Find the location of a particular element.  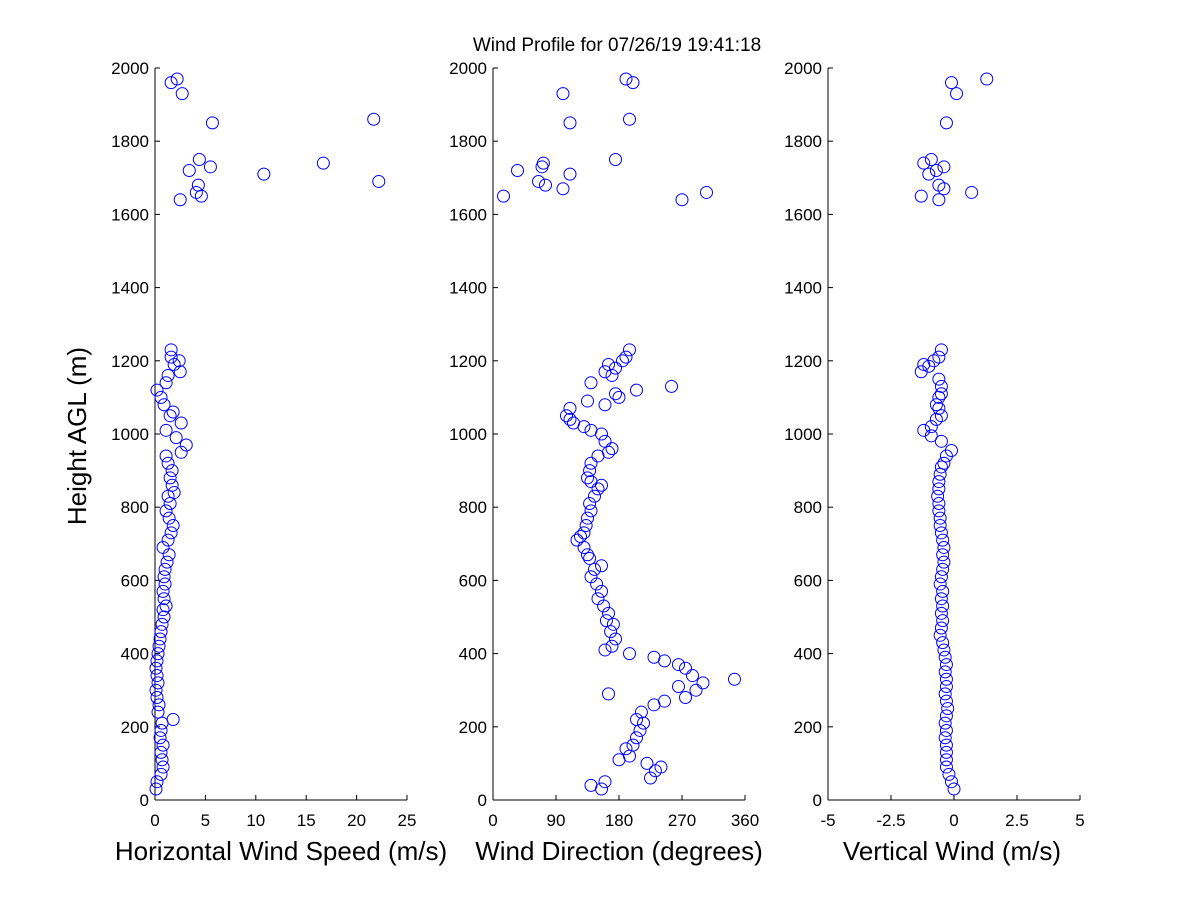

x-axis-label-vertical-wind: Vertical Wind (m/s) is located at coordinates (952, 851).